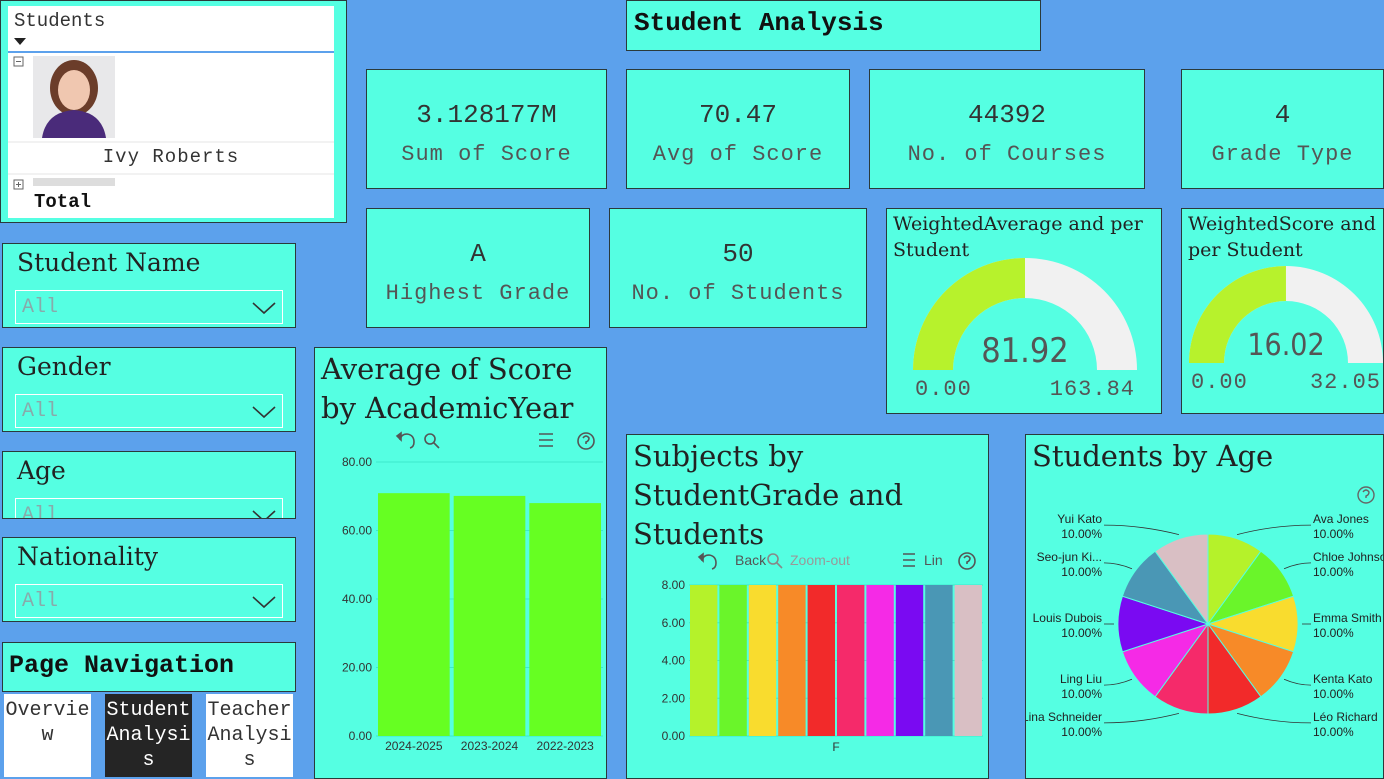  What do you see at coordinates (486, 115) in the screenshot?
I see `kpi-value: 3.128177M` at bounding box center [486, 115].